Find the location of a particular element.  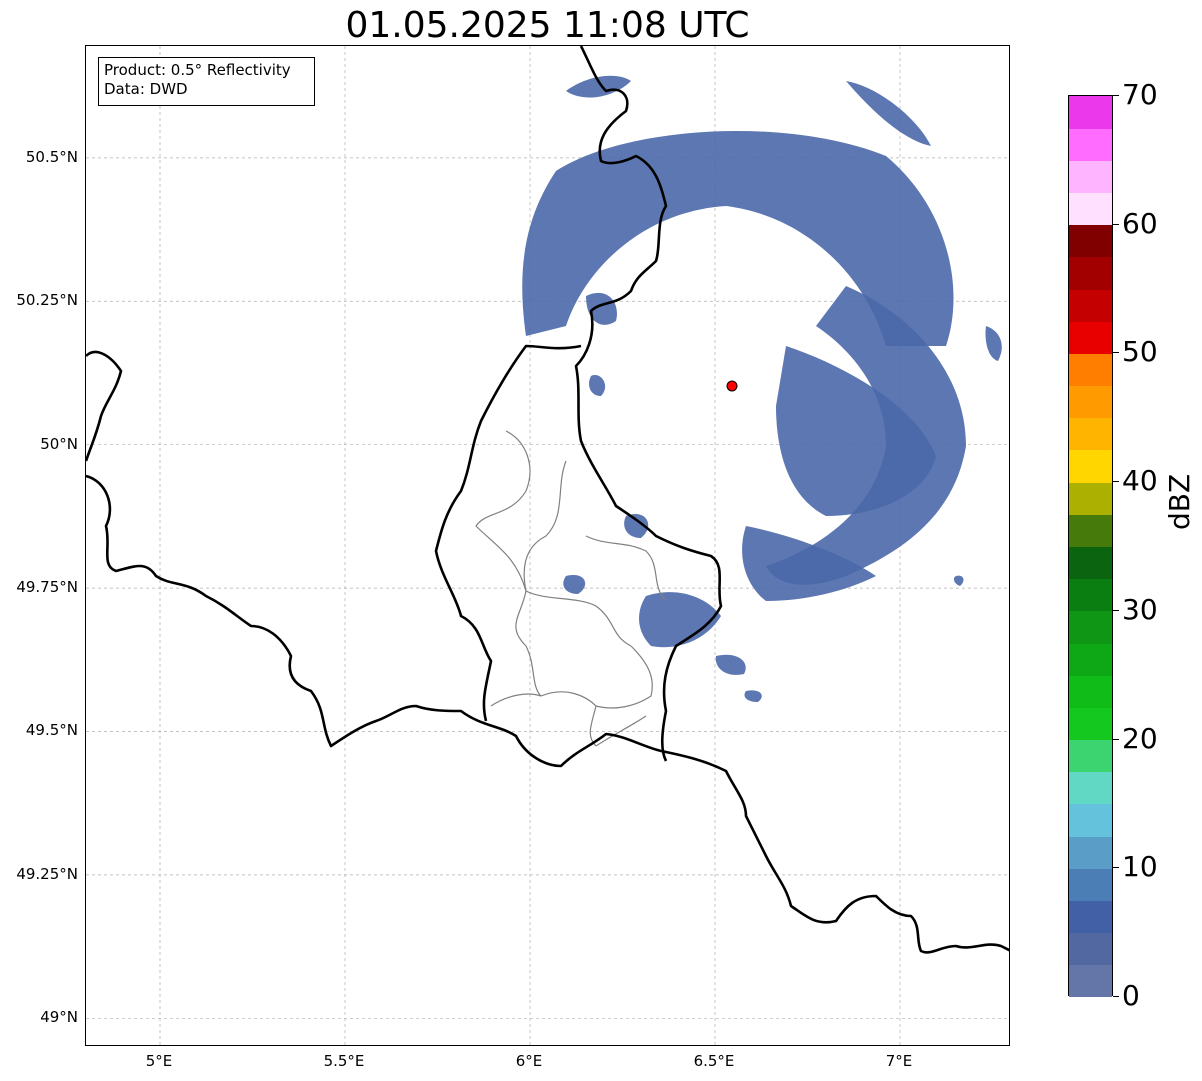

lat-tick-label: 50.5°N is located at coordinates (51, 156).